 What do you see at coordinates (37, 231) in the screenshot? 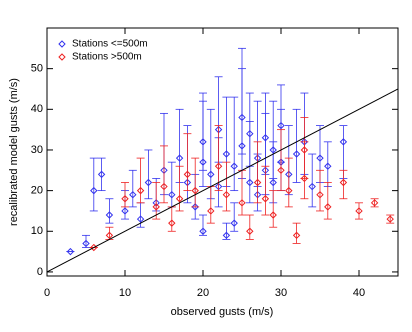
I see `y-tick-label: 10` at bounding box center [37, 231].